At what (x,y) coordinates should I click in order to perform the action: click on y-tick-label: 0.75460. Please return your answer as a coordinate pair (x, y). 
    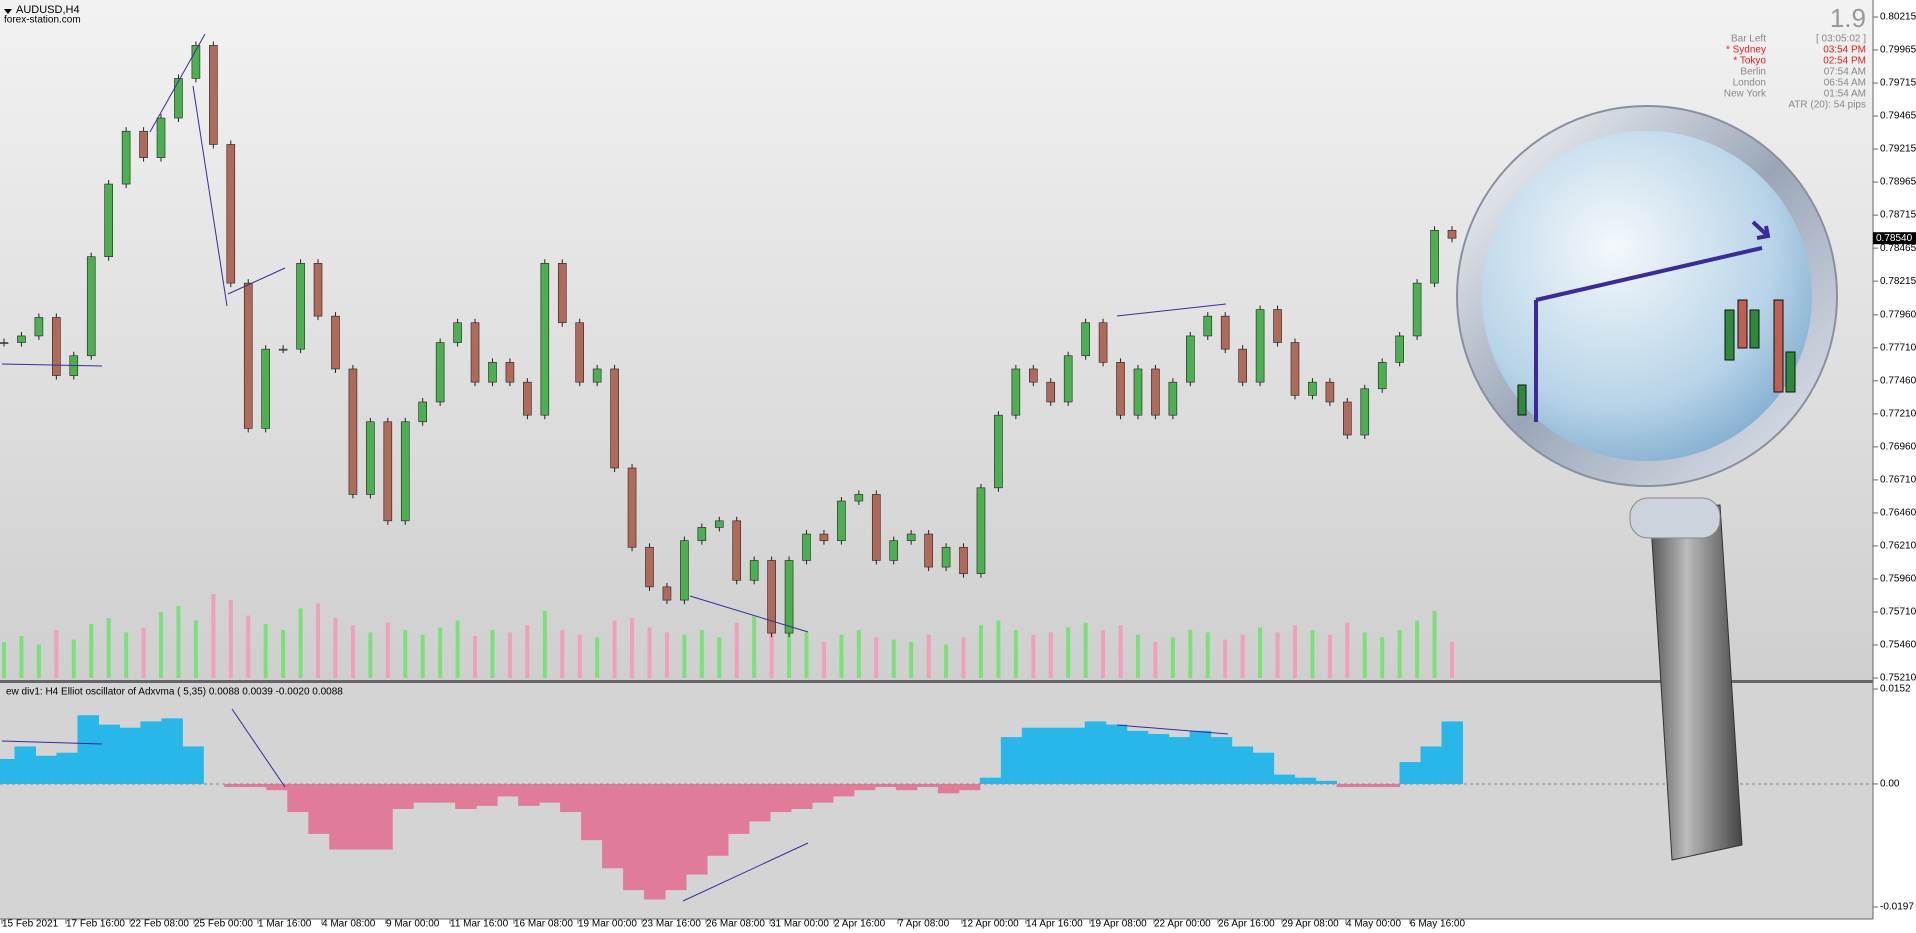
    Looking at the image, I should click on (1898, 645).